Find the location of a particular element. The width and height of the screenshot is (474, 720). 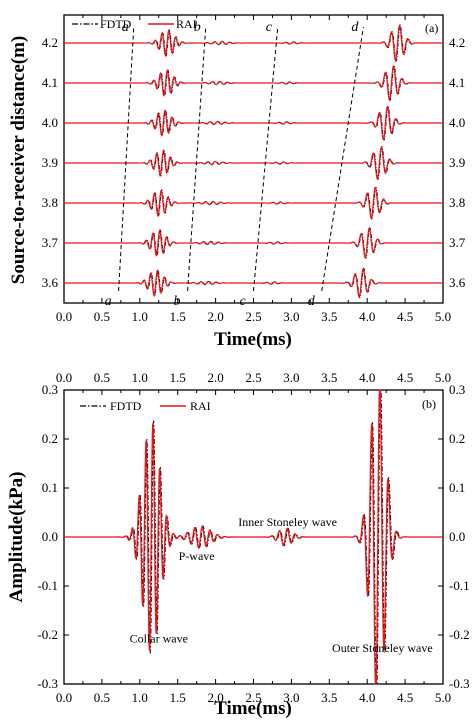

annotation-2: Inner Stoneley wave is located at coordinates (287, 522).